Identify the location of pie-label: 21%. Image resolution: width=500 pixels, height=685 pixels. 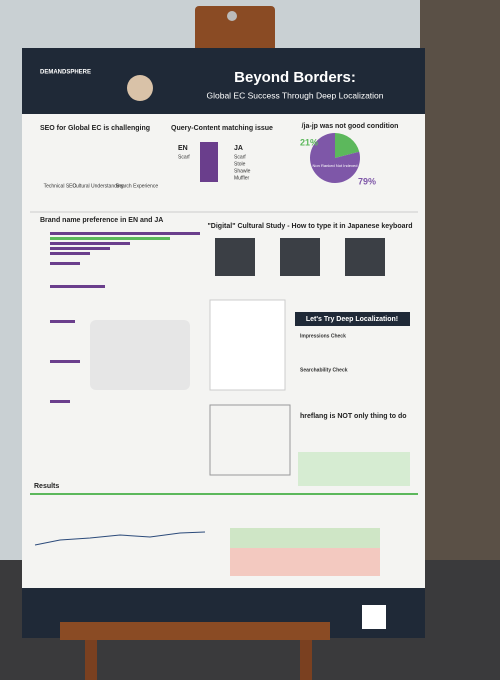
(309, 142).